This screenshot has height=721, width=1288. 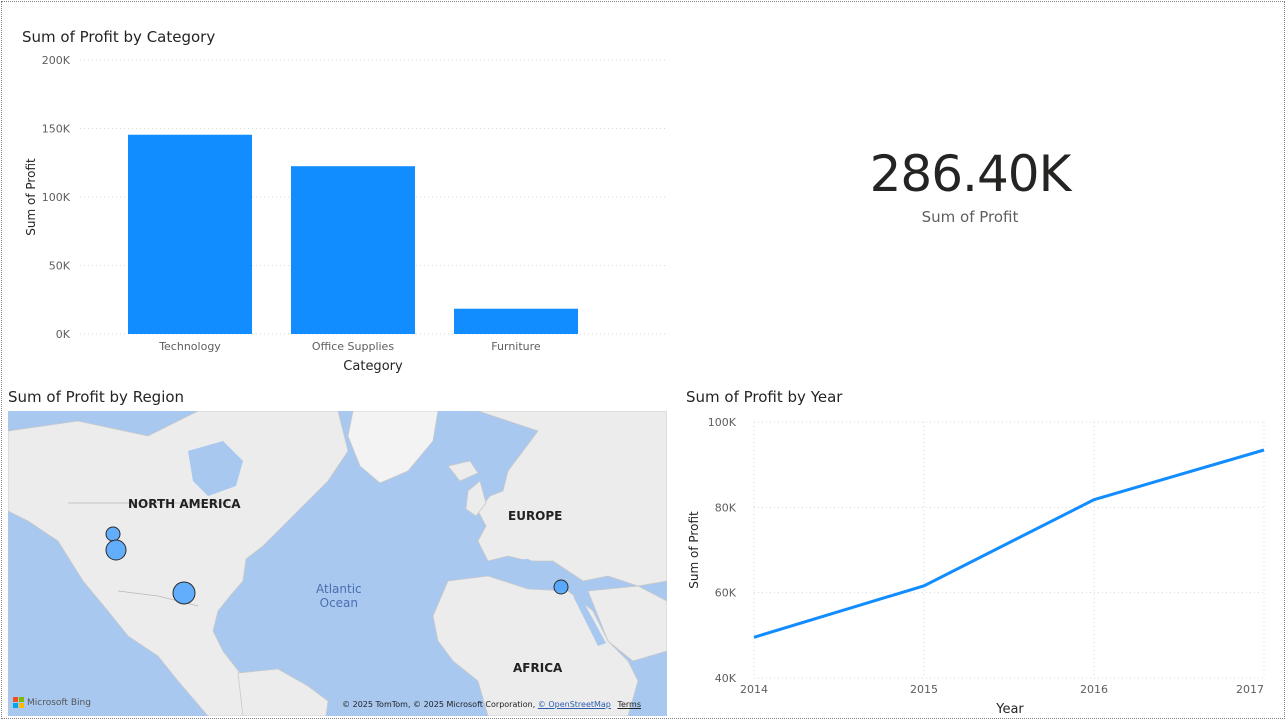 I want to click on land-greenland, so click(x=393, y=447).